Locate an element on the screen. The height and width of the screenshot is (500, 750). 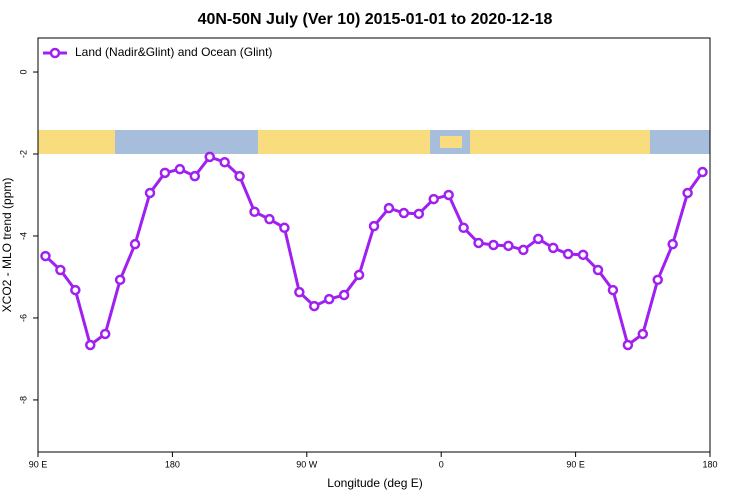
y-axis-label: XCO2 - MLO trend (ppm) is located at coordinates (7, 245).